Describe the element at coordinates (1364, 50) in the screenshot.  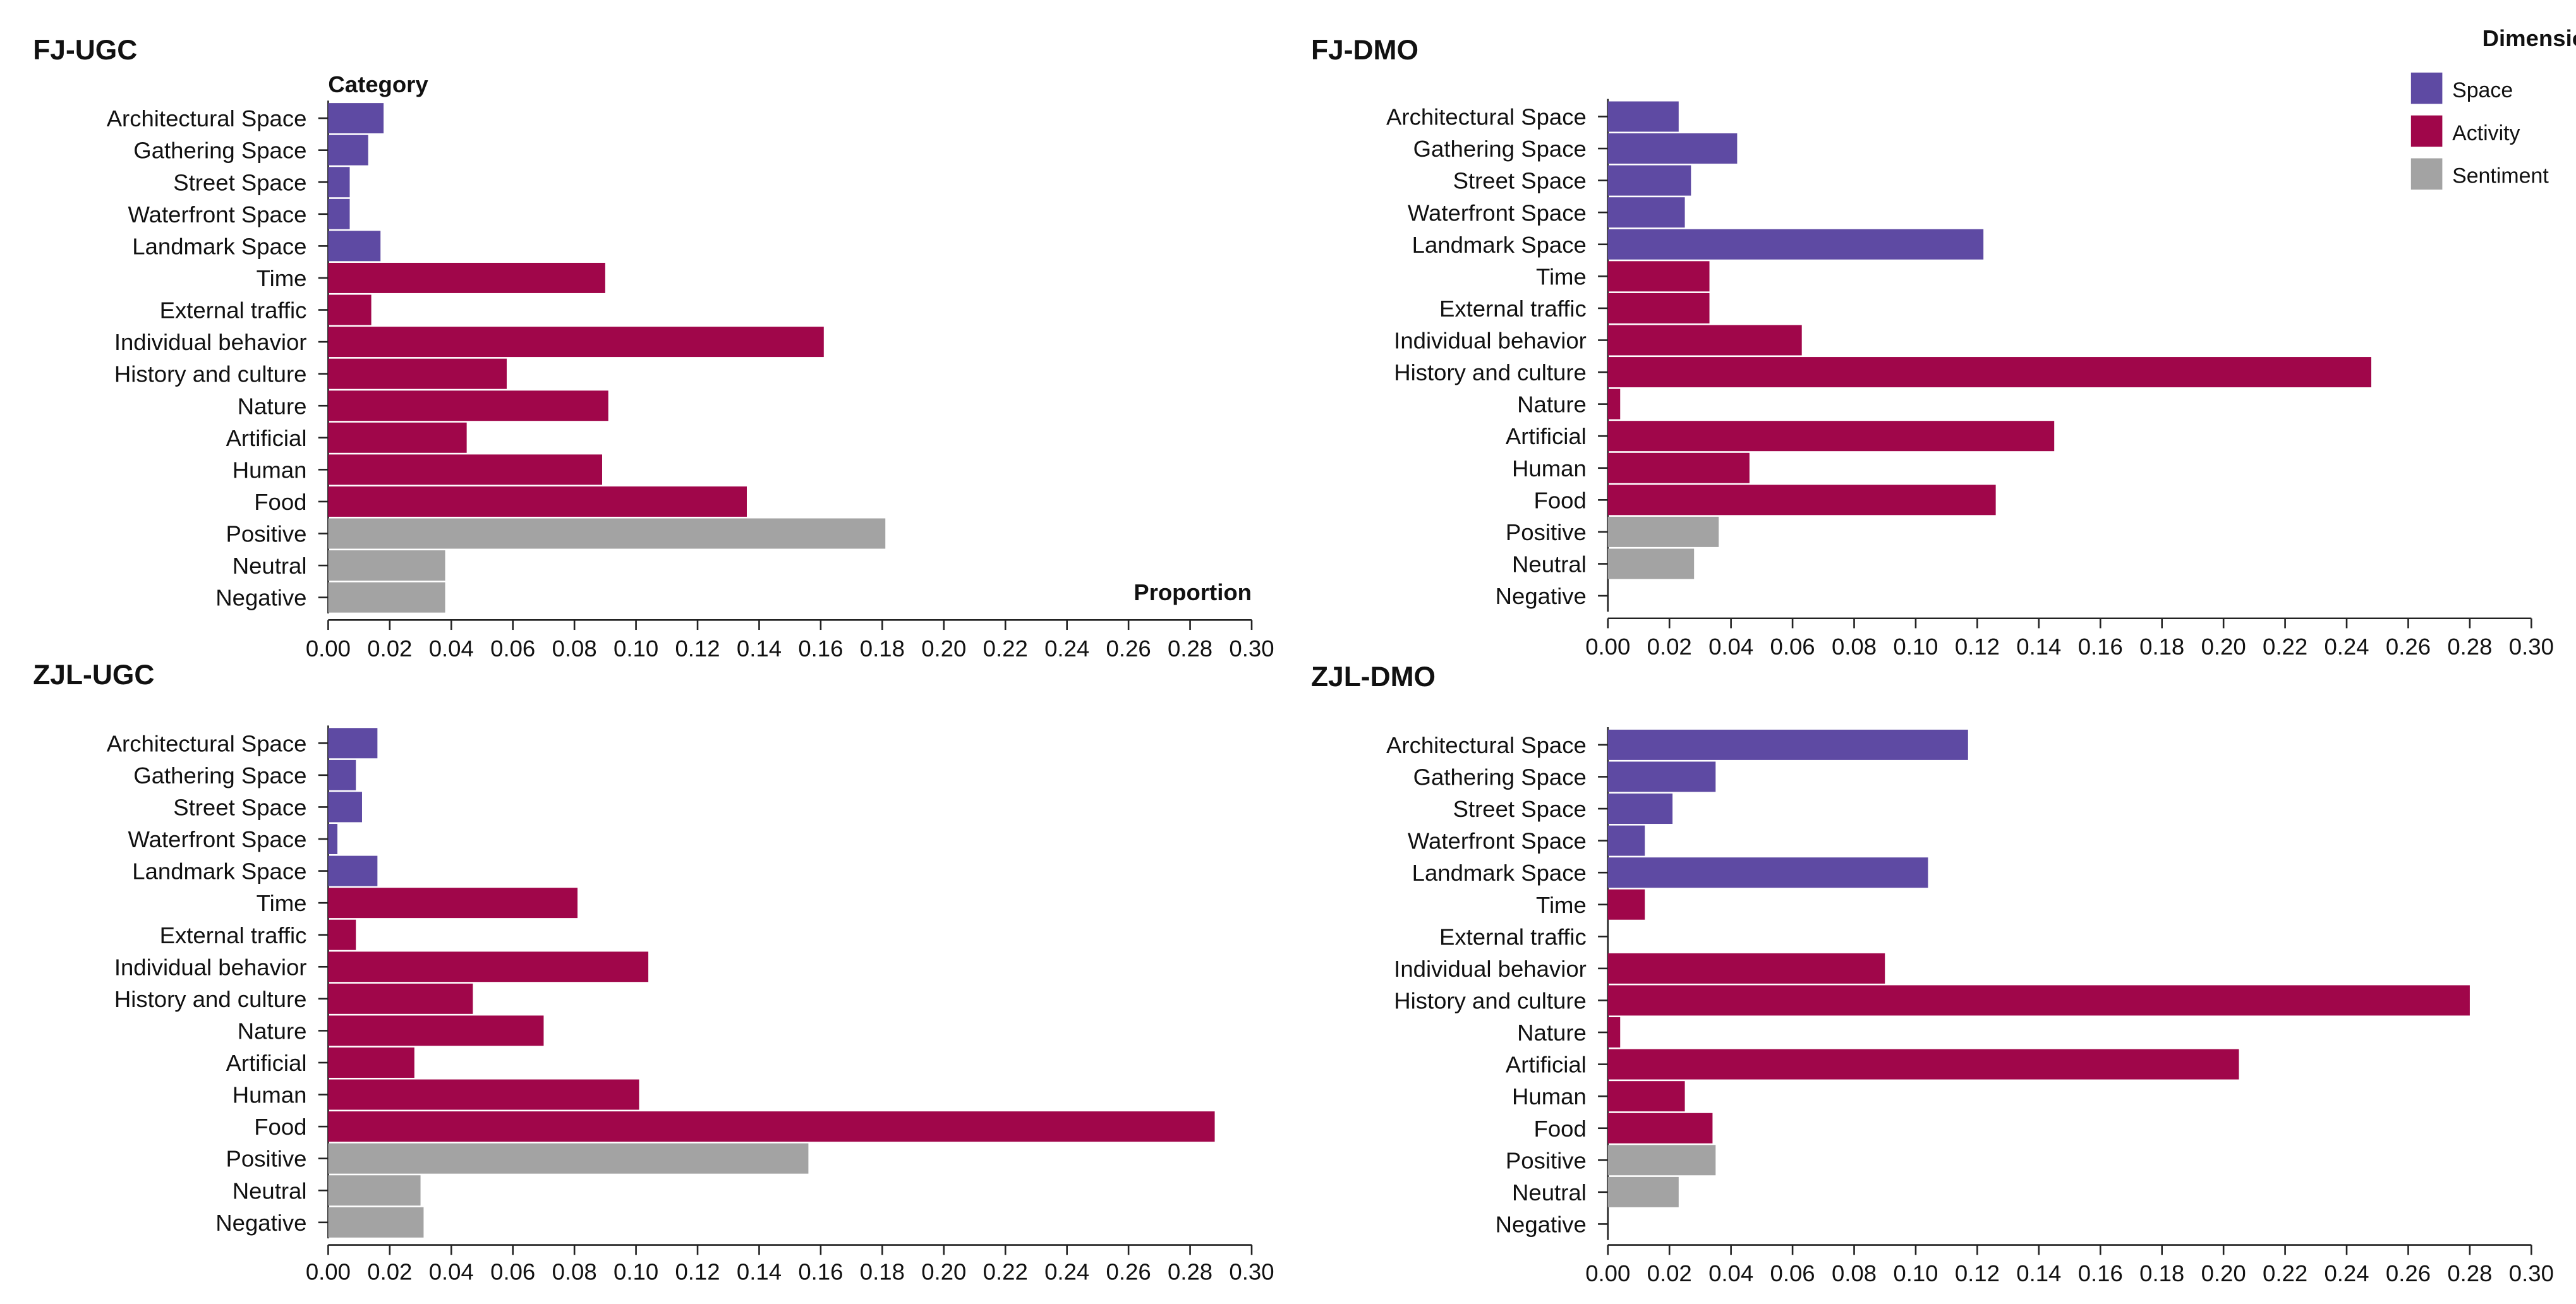
I see `panel-title: FJ-DMO` at that location.